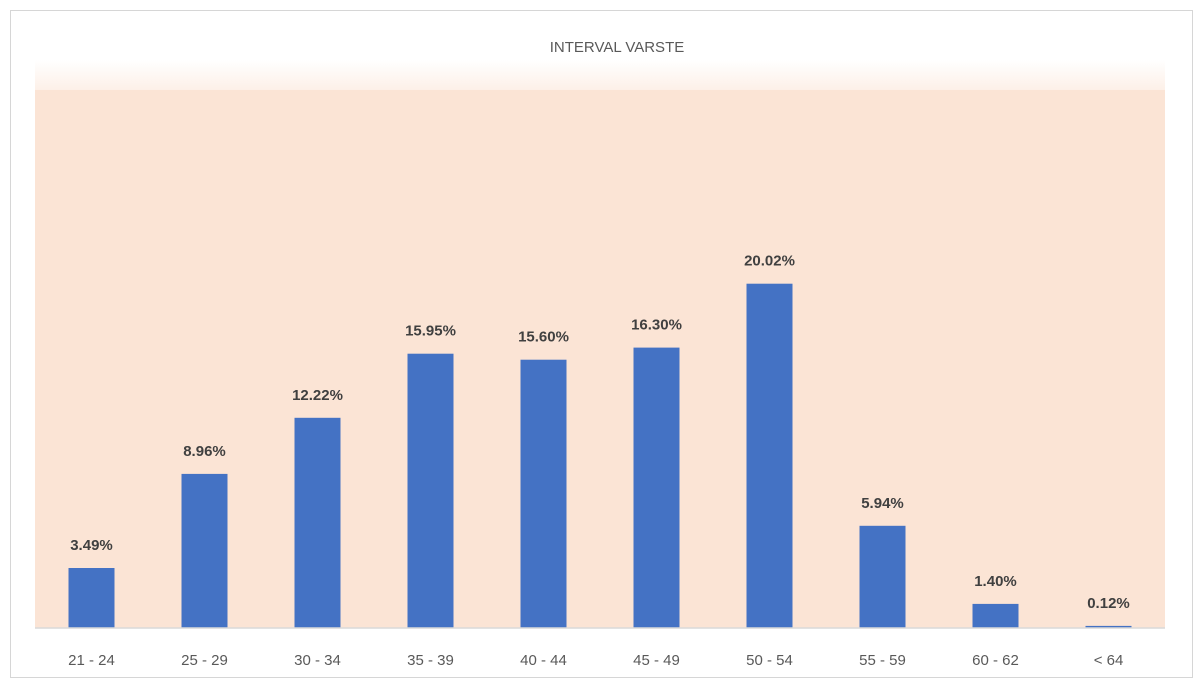 The width and height of the screenshot is (1199, 679). Describe the element at coordinates (1108, 603) in the screenshot. I see `data-label: 0.12%` at that location.